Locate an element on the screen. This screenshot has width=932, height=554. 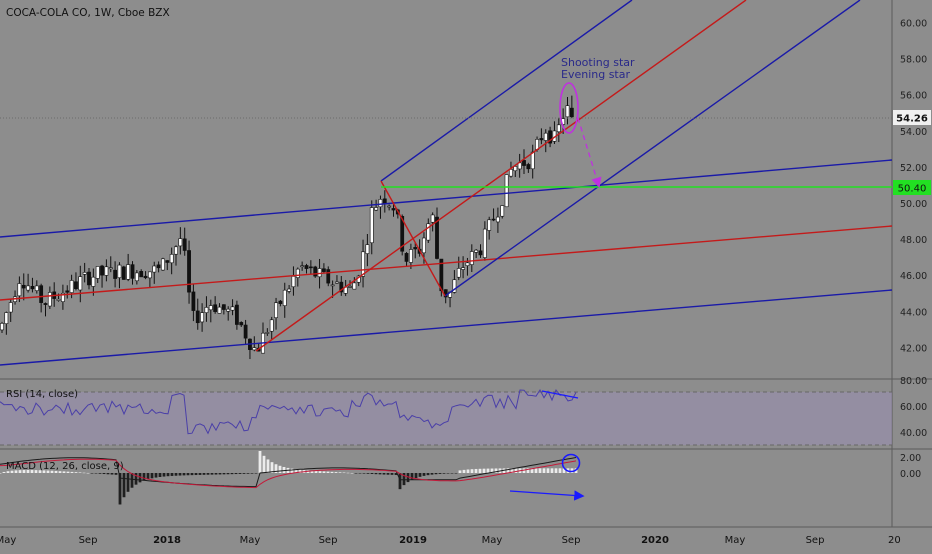
rsi-line is located at coordinates (288, 411).